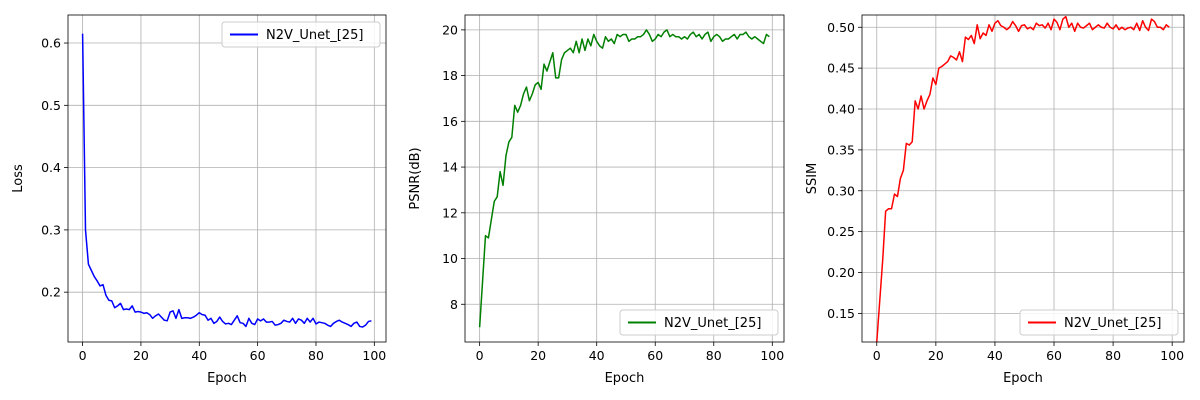 The height and width of the screenshot is (400, 1200). I want to click on y-tick-label: 0.35, so click(841, 149).